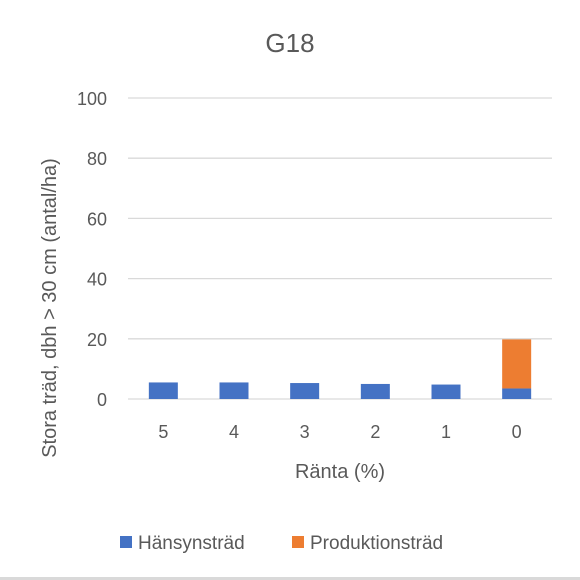 This screenshot has width=580, height=580. I want to click on legend: Hänsynsträd Produktionsträd, so click(281, 543).